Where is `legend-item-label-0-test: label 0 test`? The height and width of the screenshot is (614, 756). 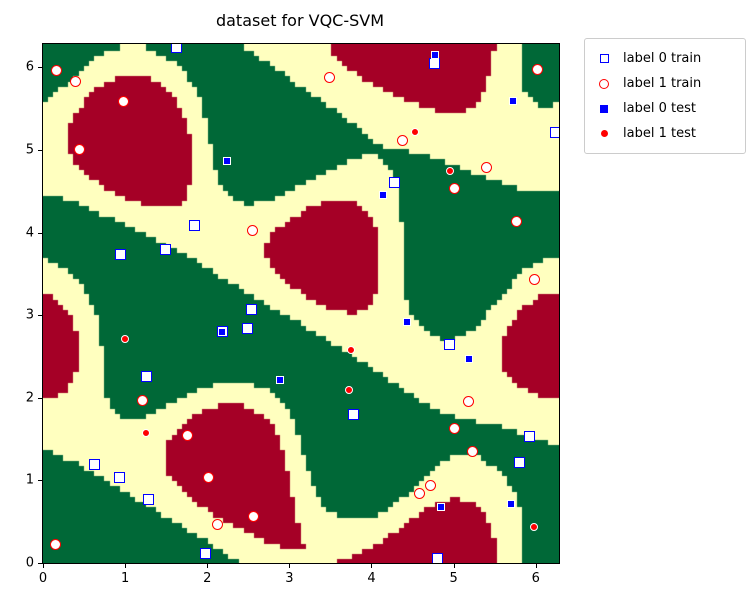
legend-item-label-0-test: label 0 test is located at coordinates (665, 108).